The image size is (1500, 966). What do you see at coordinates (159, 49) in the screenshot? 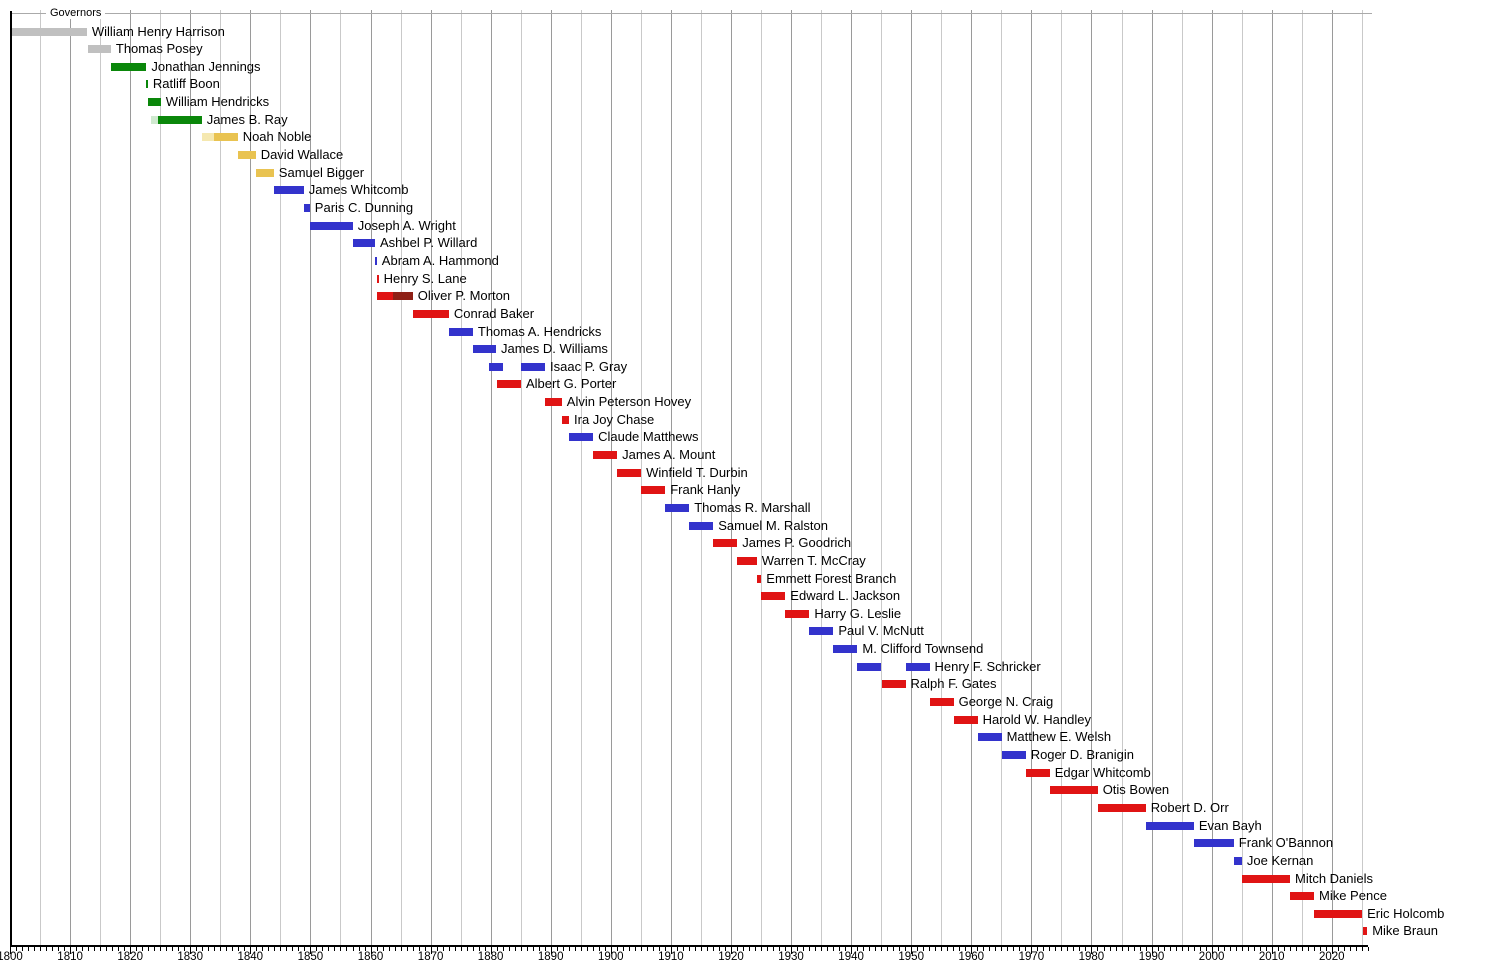
I see `governor-label: Thomas Posey` at bounding box center [159, 49].